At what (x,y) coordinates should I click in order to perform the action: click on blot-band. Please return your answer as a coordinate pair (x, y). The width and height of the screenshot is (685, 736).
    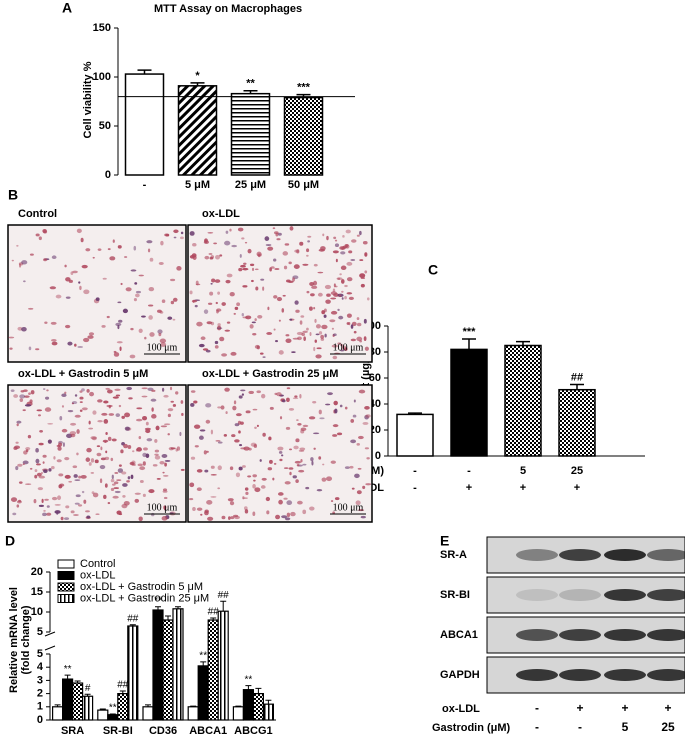
    Looking at the image, I should click on (580, 675).